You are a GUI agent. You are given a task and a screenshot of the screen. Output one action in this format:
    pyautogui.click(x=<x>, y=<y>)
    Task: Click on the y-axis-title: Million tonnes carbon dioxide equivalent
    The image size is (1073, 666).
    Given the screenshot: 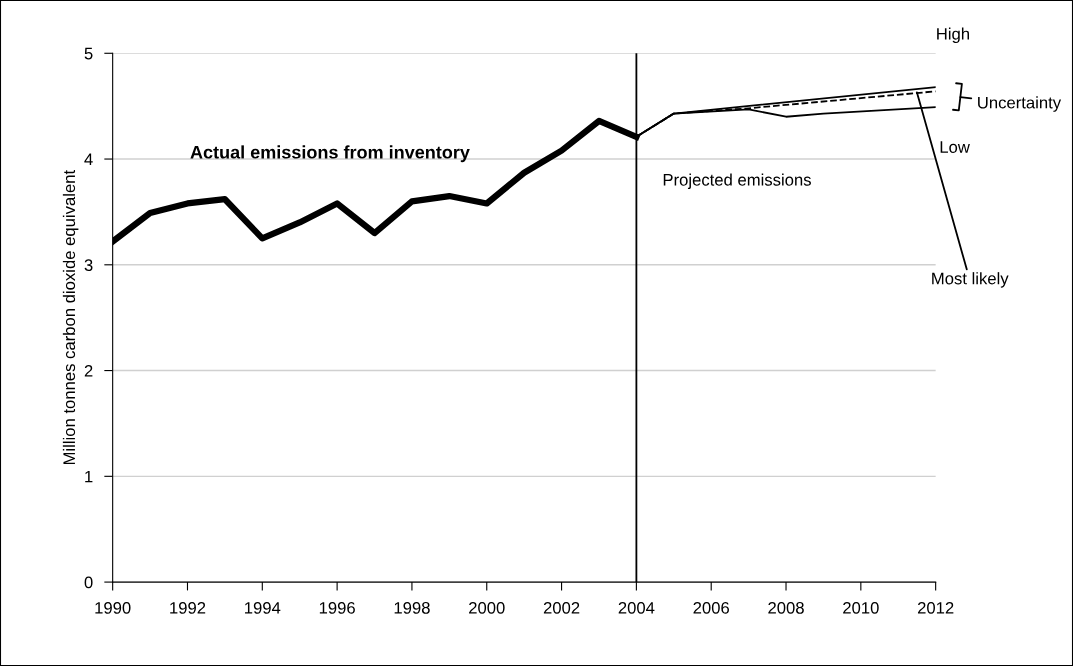 What is the action you would take?
    pyautogui.click(x=70, y=317)
    